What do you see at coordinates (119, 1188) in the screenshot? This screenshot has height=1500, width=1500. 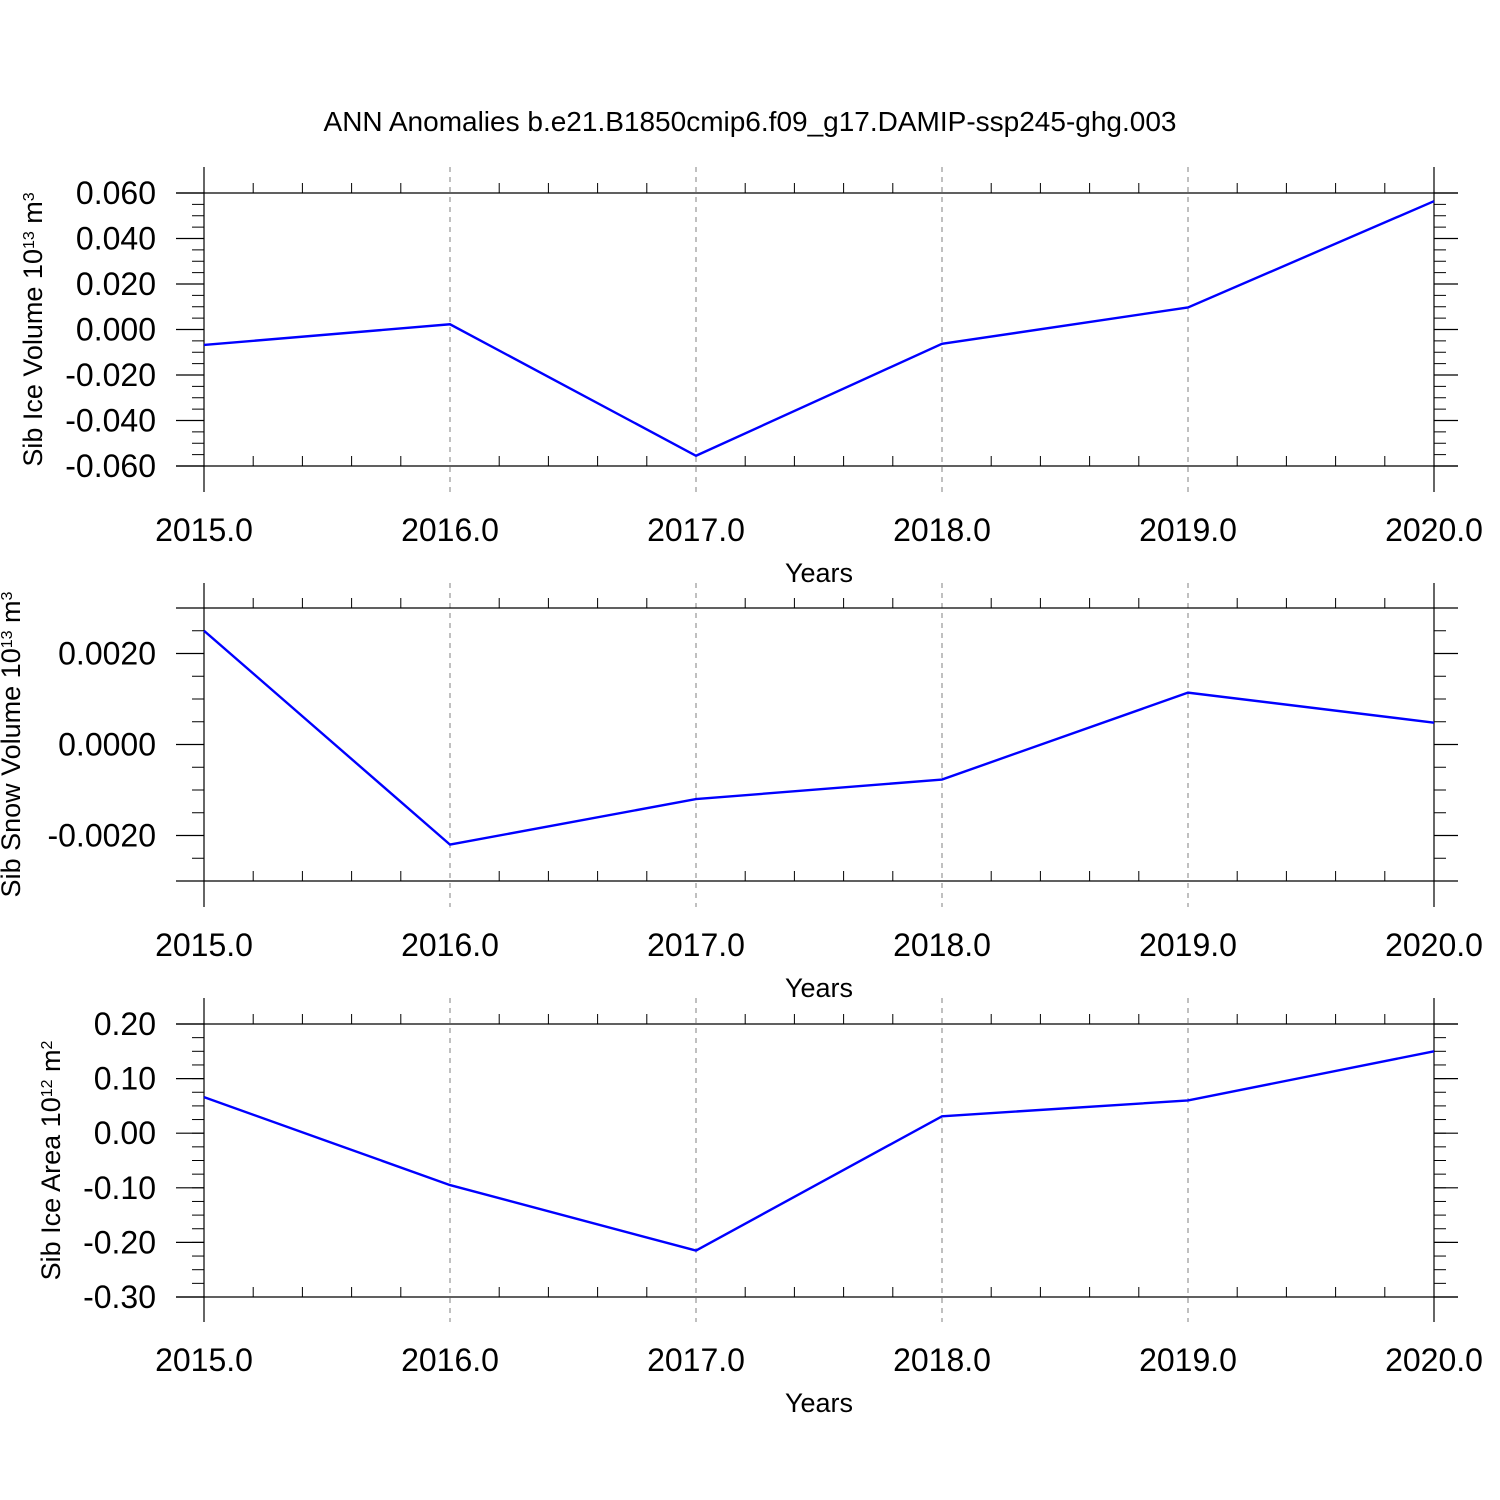 I see `y-tick-label: -0.10` at bounding box center [119, 1188].